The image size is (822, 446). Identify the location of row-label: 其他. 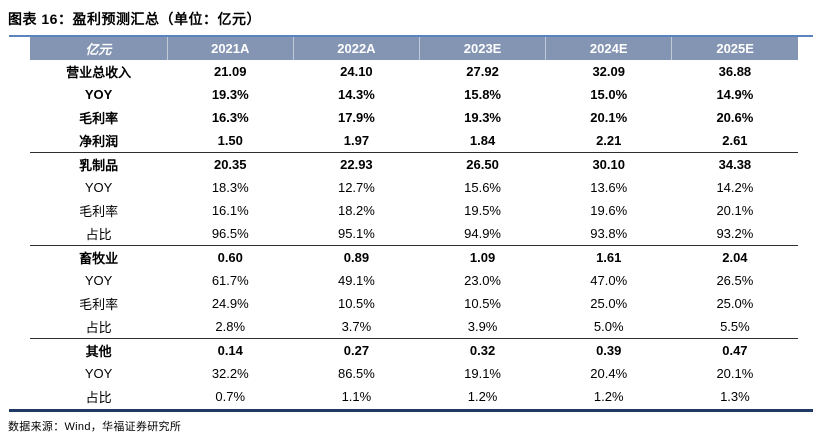
(99, 350).